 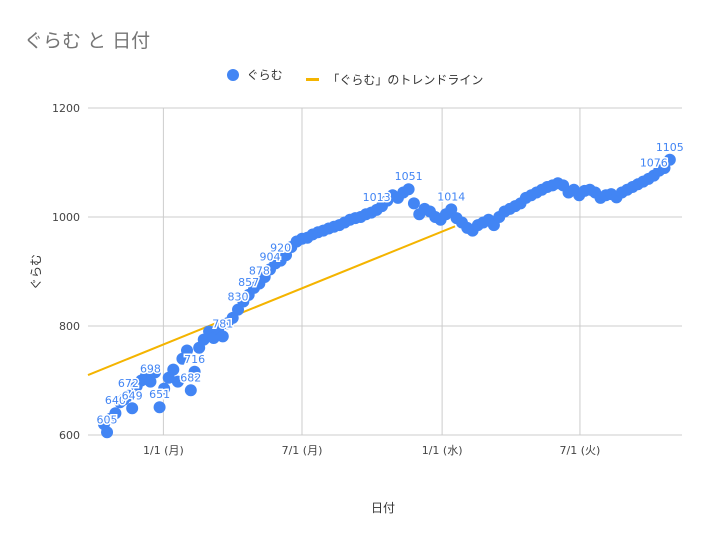 What do you see at coordinates (264, 75) in the screenshot?
I see `legend-label-series: ぐらむ` at bounding box center [264, 75].